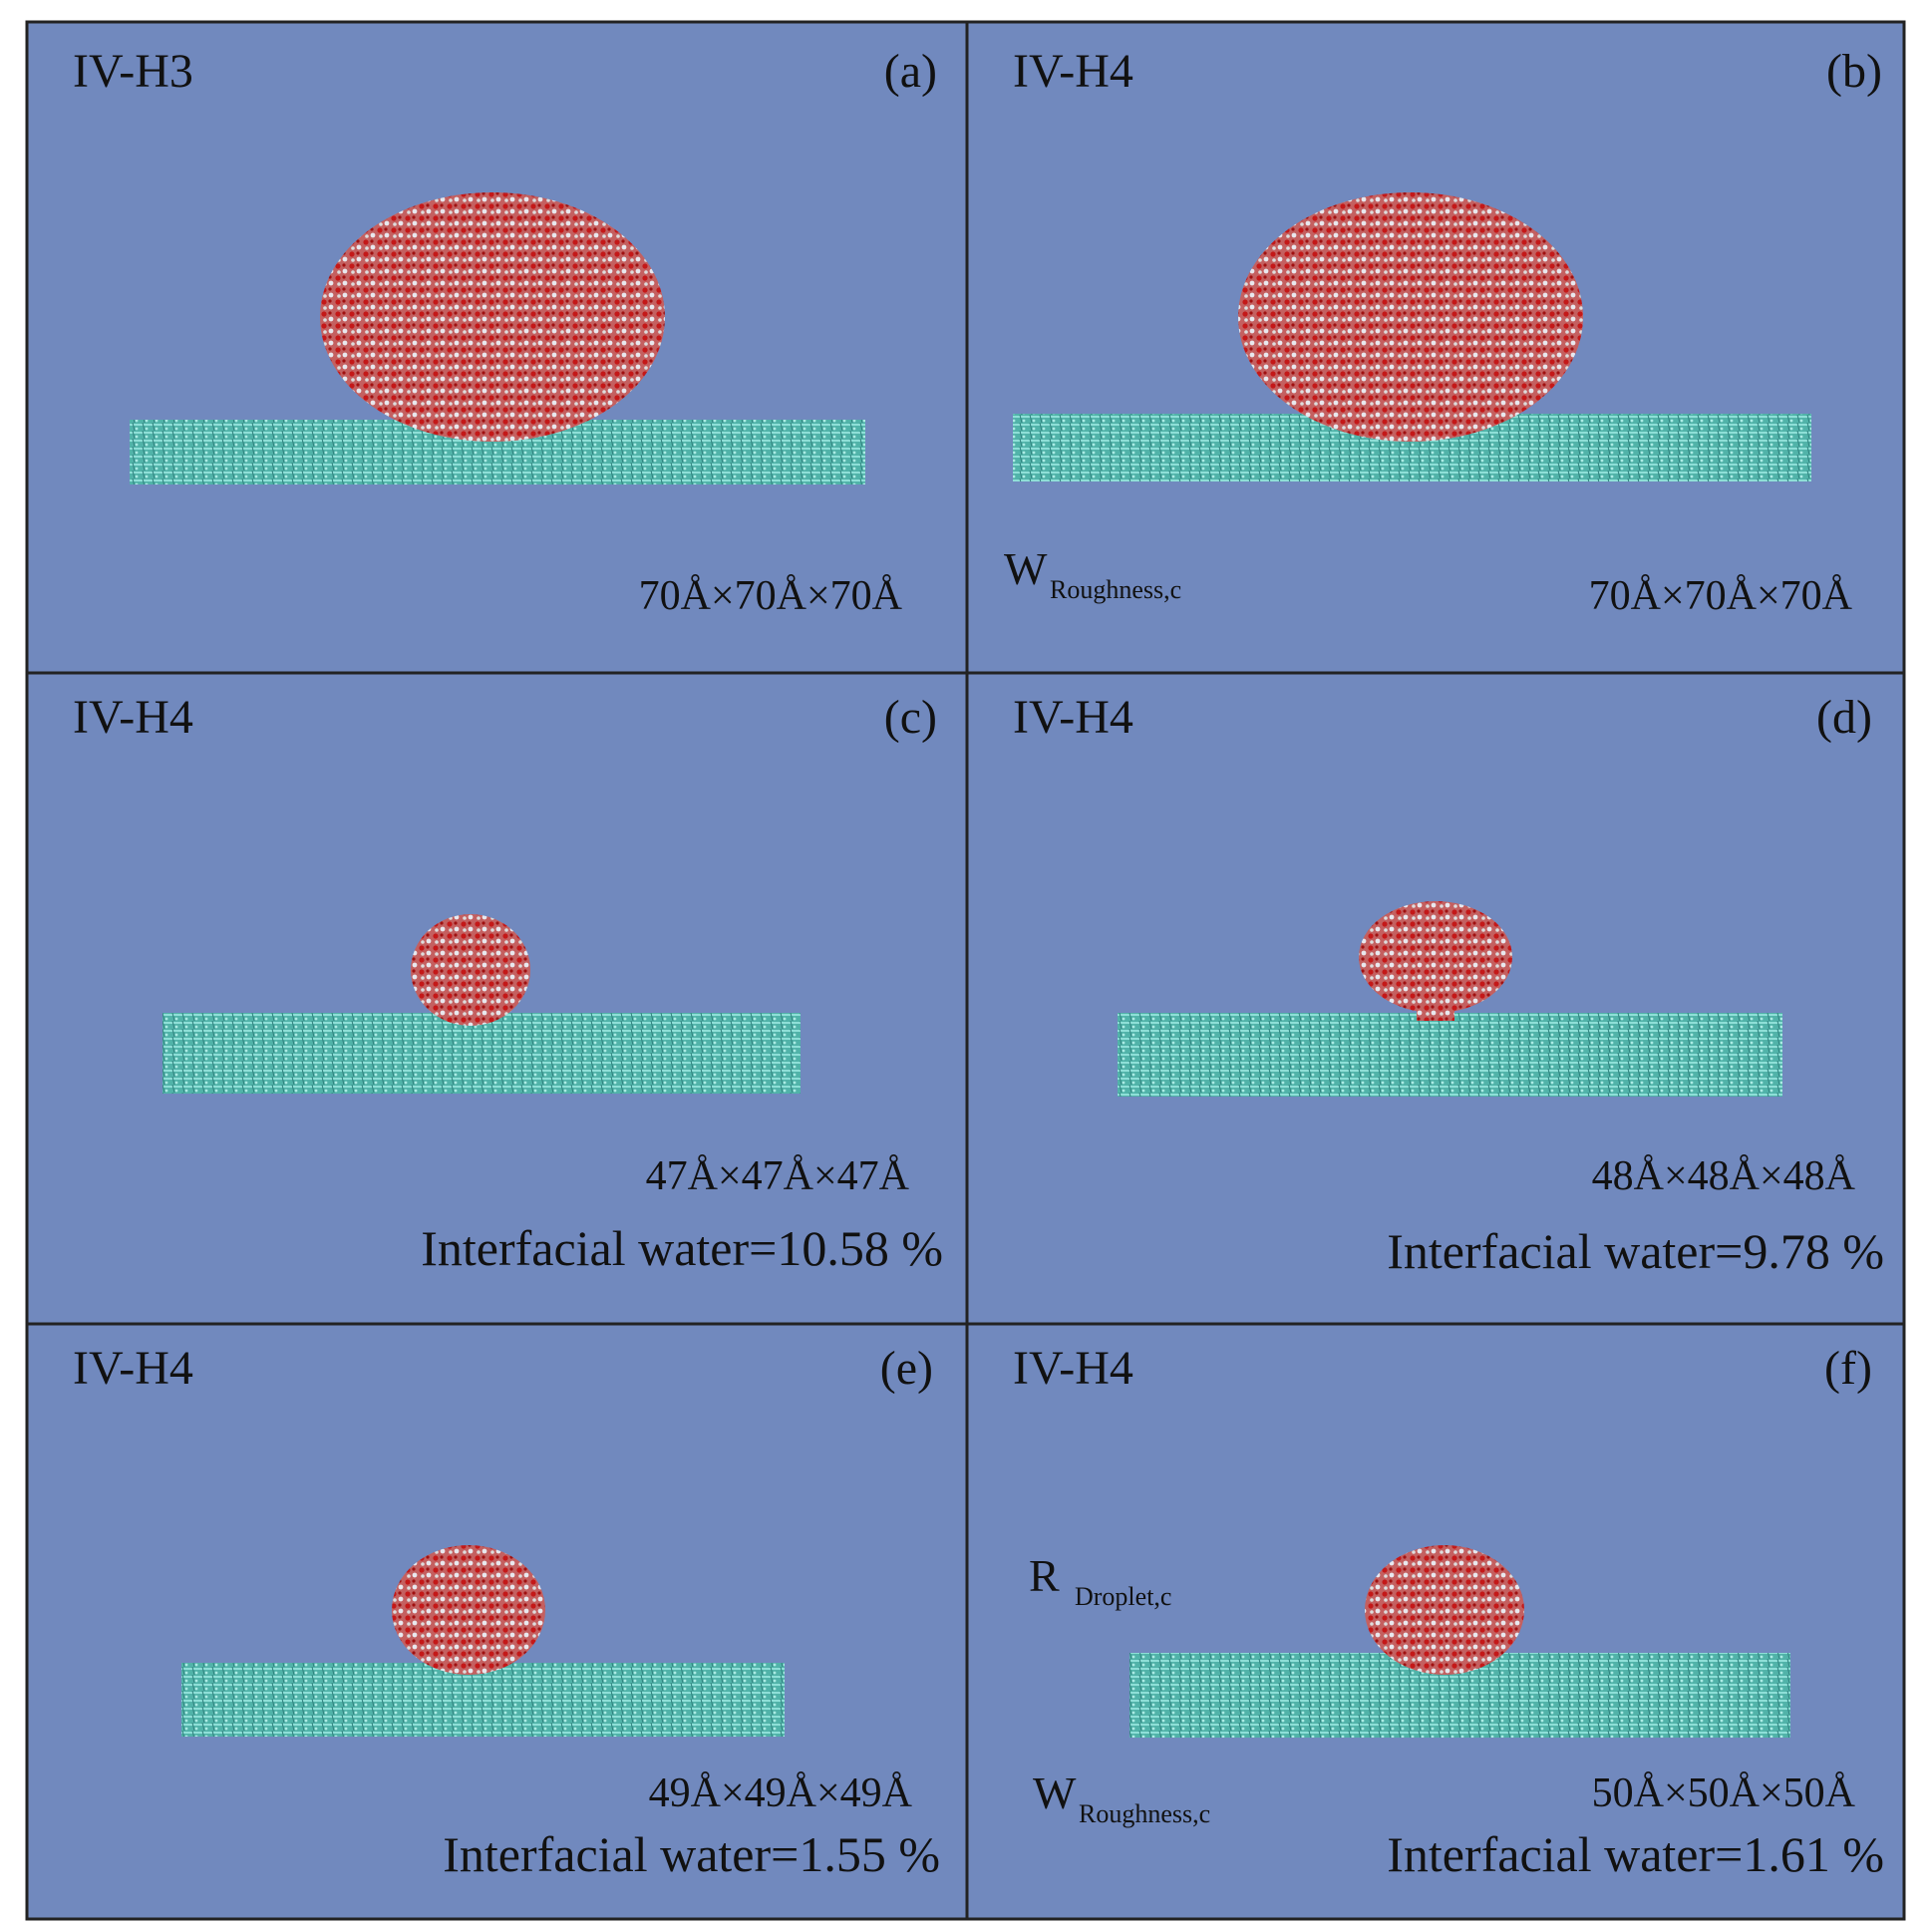  Describe the element at coordinates (1635, 1854) in the screenshot. I see `interfacial-water: Interfacial water=1.61 %` at that location.